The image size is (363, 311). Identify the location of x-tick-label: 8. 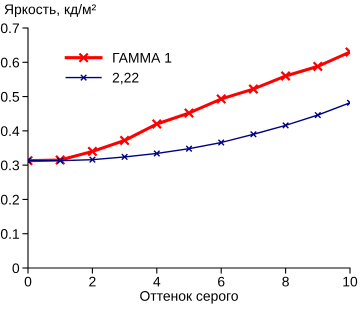
(285, 281).